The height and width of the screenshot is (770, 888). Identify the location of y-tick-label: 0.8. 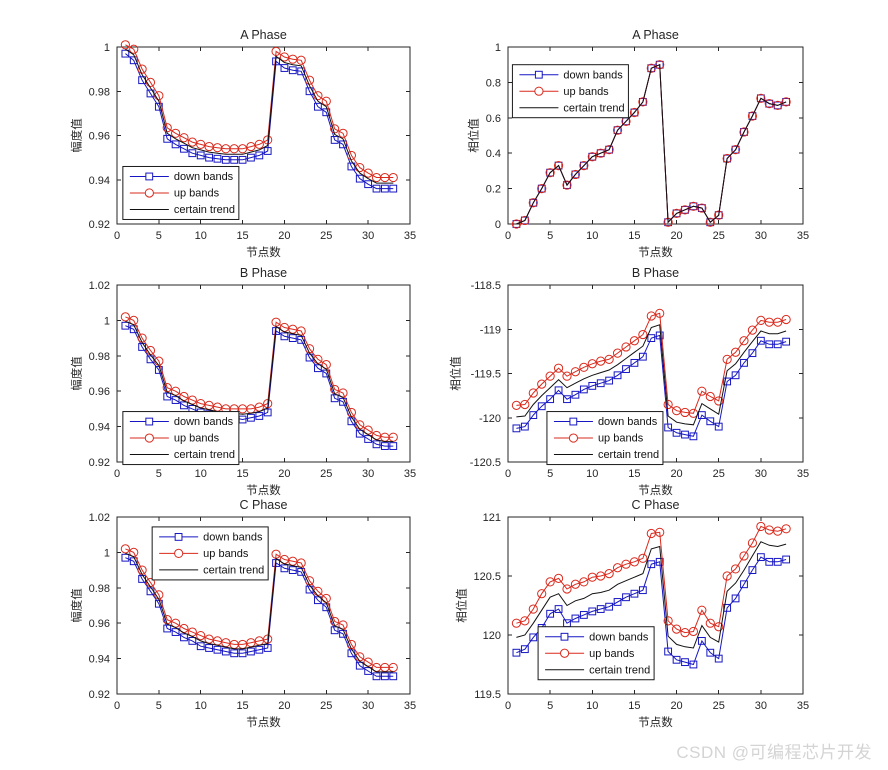
(493, 83).